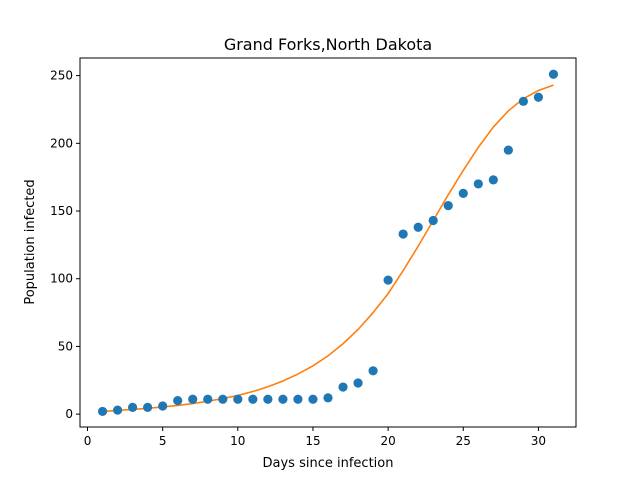 The image size is (640, 480). I want to click on y-tick-label: 50, so click(65, 346).